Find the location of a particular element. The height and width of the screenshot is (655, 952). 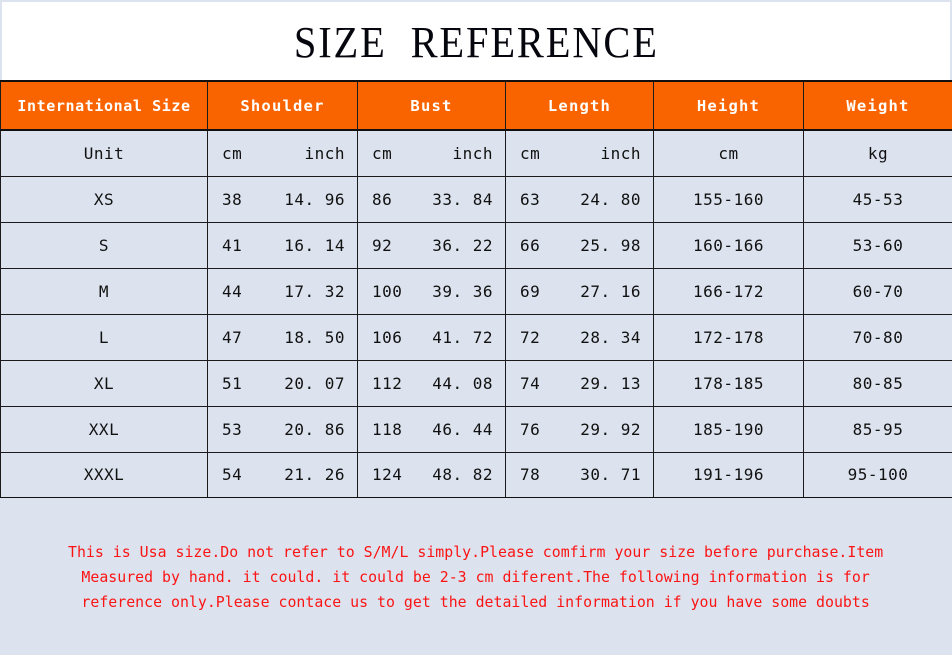

row-length: 74 29. 13 is located at coordinates (579, 383).